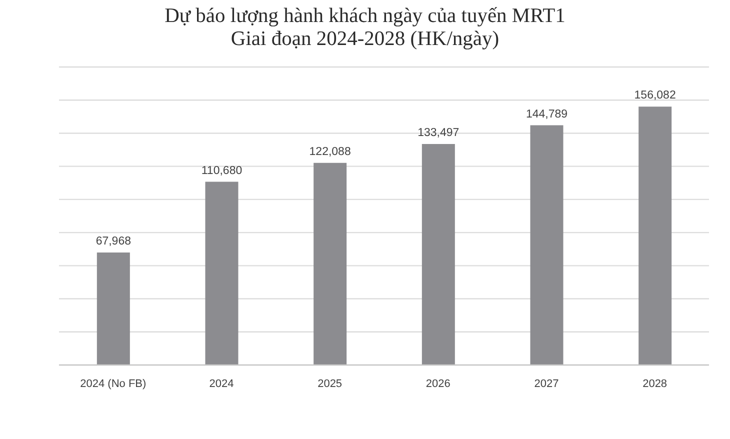 This screenshot has height=439, width=730. Describe the element at coordinates (330, 384) in the screenshot. I see `x-tick-label: 2025` at that location.